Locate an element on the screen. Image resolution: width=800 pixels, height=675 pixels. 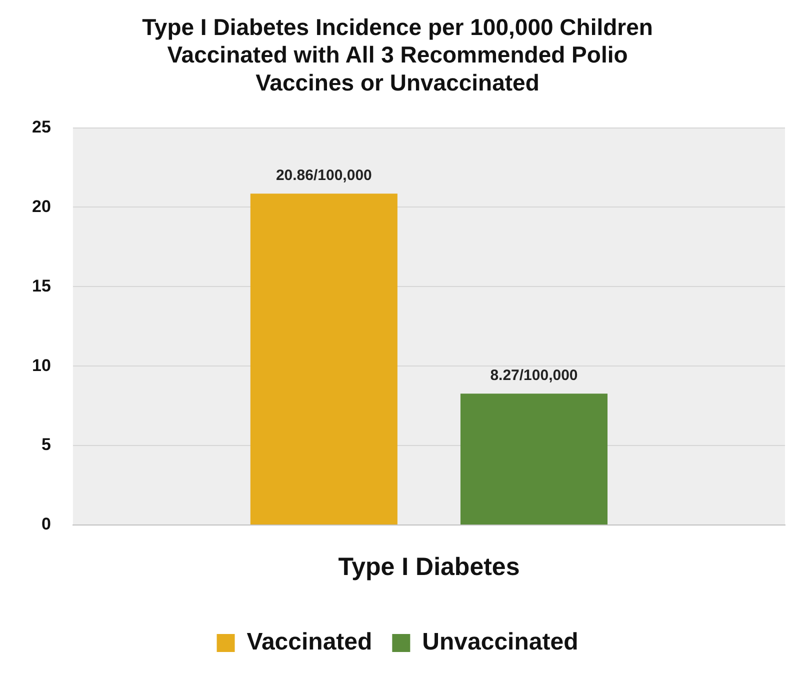
y-tick-label: 25 is located at coordinates (41, 126).